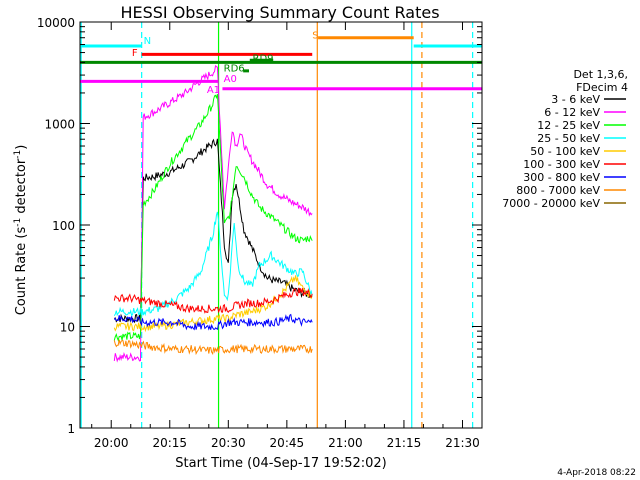 The image size is (640, 480). Describe the element at coordinates (279, 12) in the screenshot. I see `chart-title: HESSI Observing Summary Count Rates` at that location.